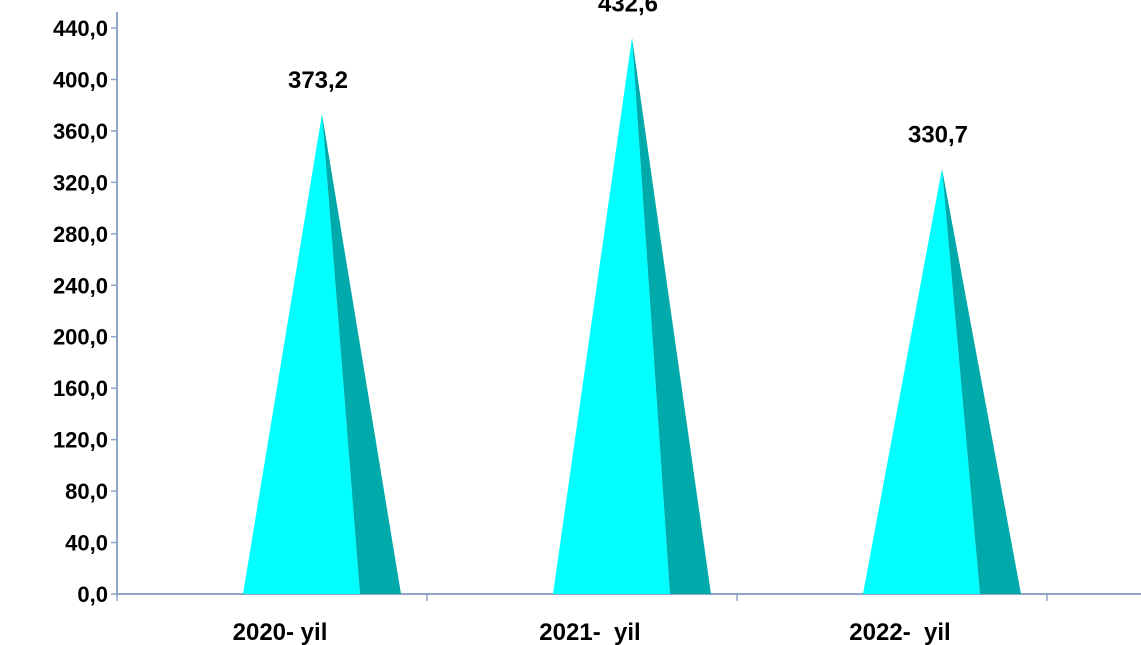 The height and width of the screenshot is (645, 1141). Describe the element at coordinates (938, 135) in the screenshot. I see `data-label: 330,7` at that location.